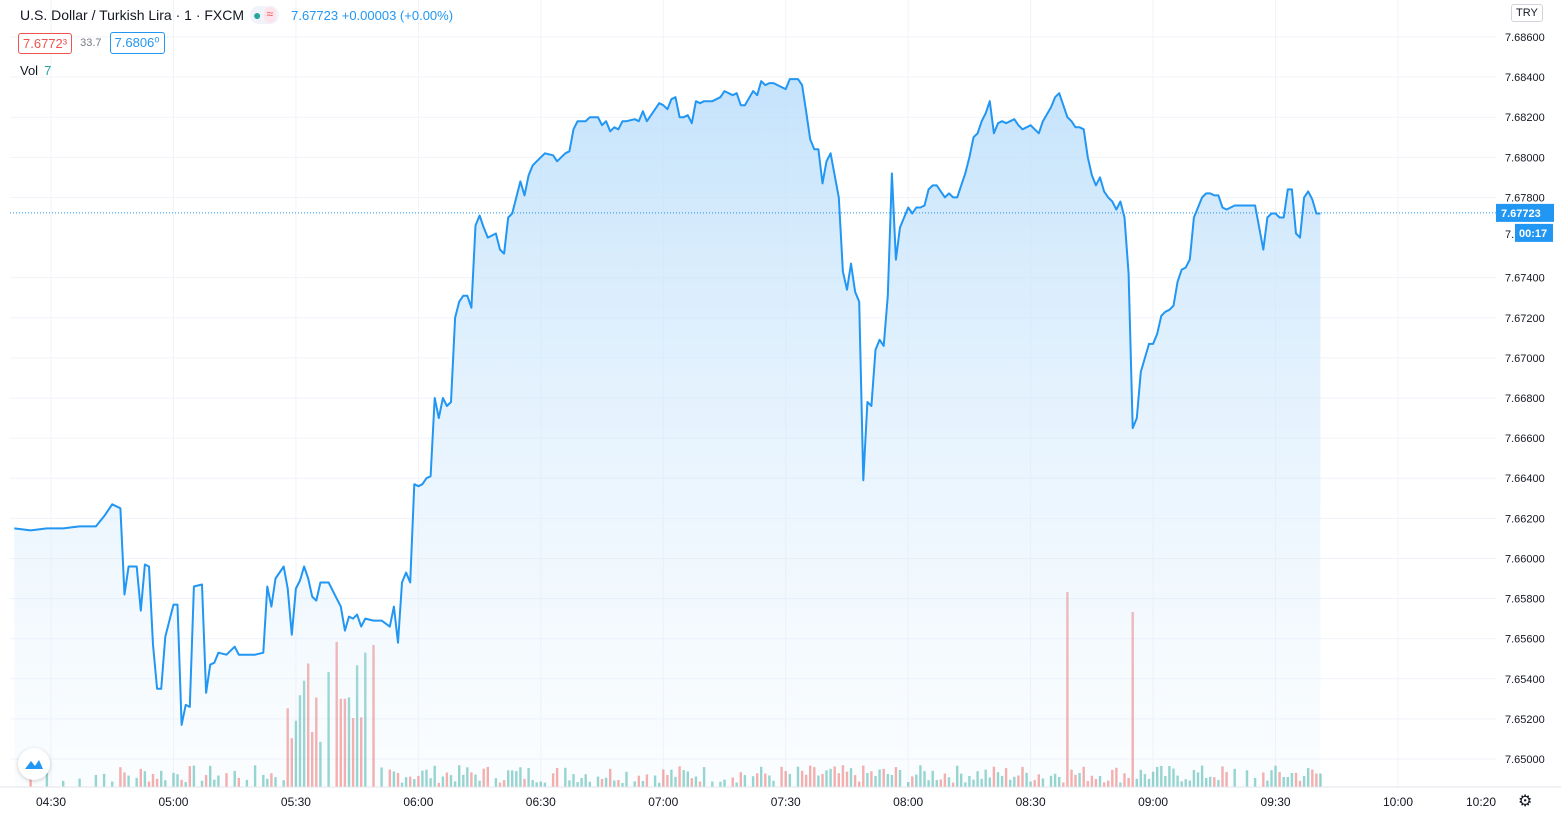  Describe the element at coordinates (1525, 359) in the screenshot. I see `price-tick-label: 7.67000` at that location.